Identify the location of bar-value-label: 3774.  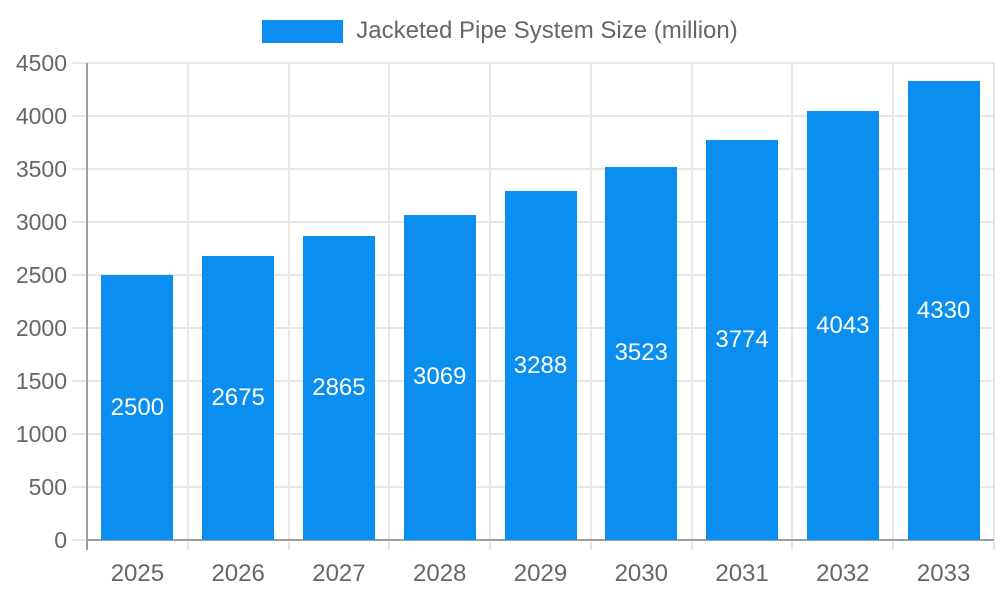
(742, 339).